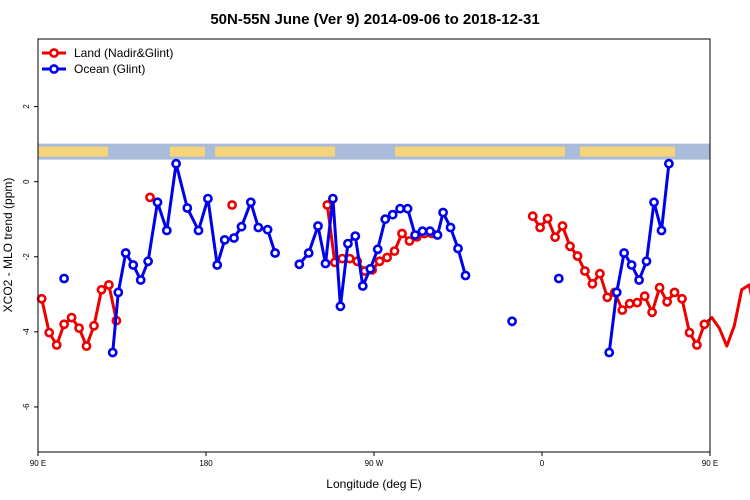  I want to click on y-tick-label: -2, so click(26, 257).